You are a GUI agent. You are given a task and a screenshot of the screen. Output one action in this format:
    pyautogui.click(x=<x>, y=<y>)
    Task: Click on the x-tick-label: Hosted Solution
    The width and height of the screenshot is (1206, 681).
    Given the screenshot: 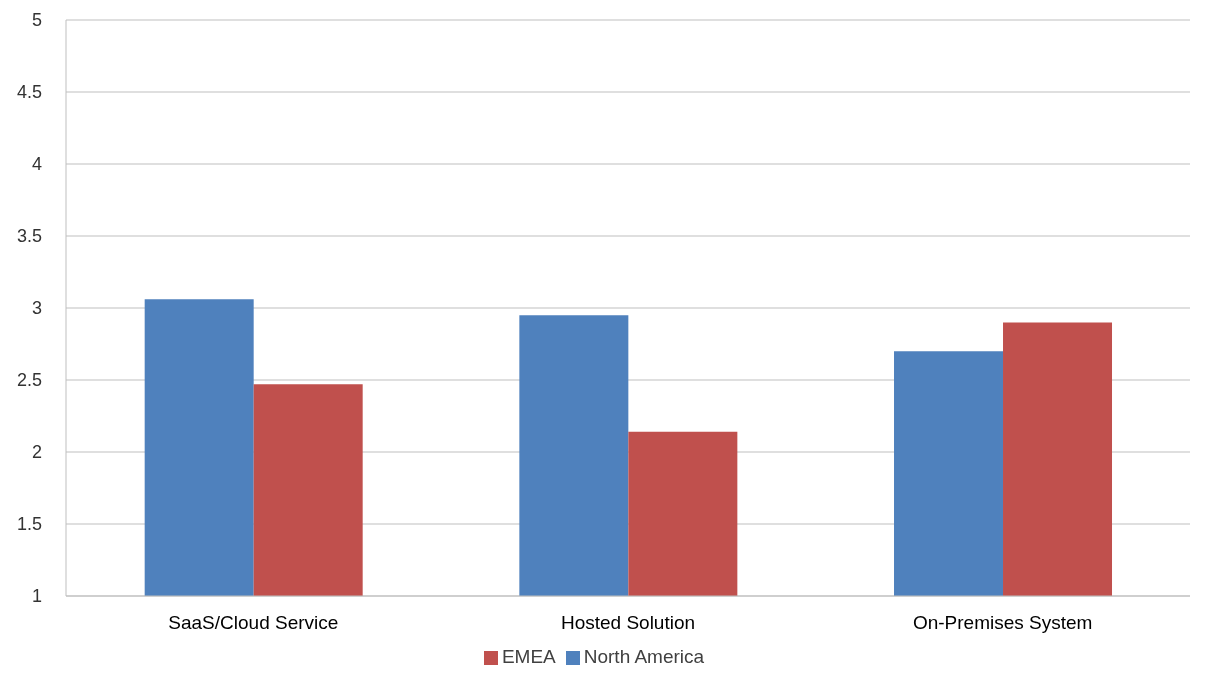 What is the action you would take?
    pyautogui.click(x=628, y=623)
    